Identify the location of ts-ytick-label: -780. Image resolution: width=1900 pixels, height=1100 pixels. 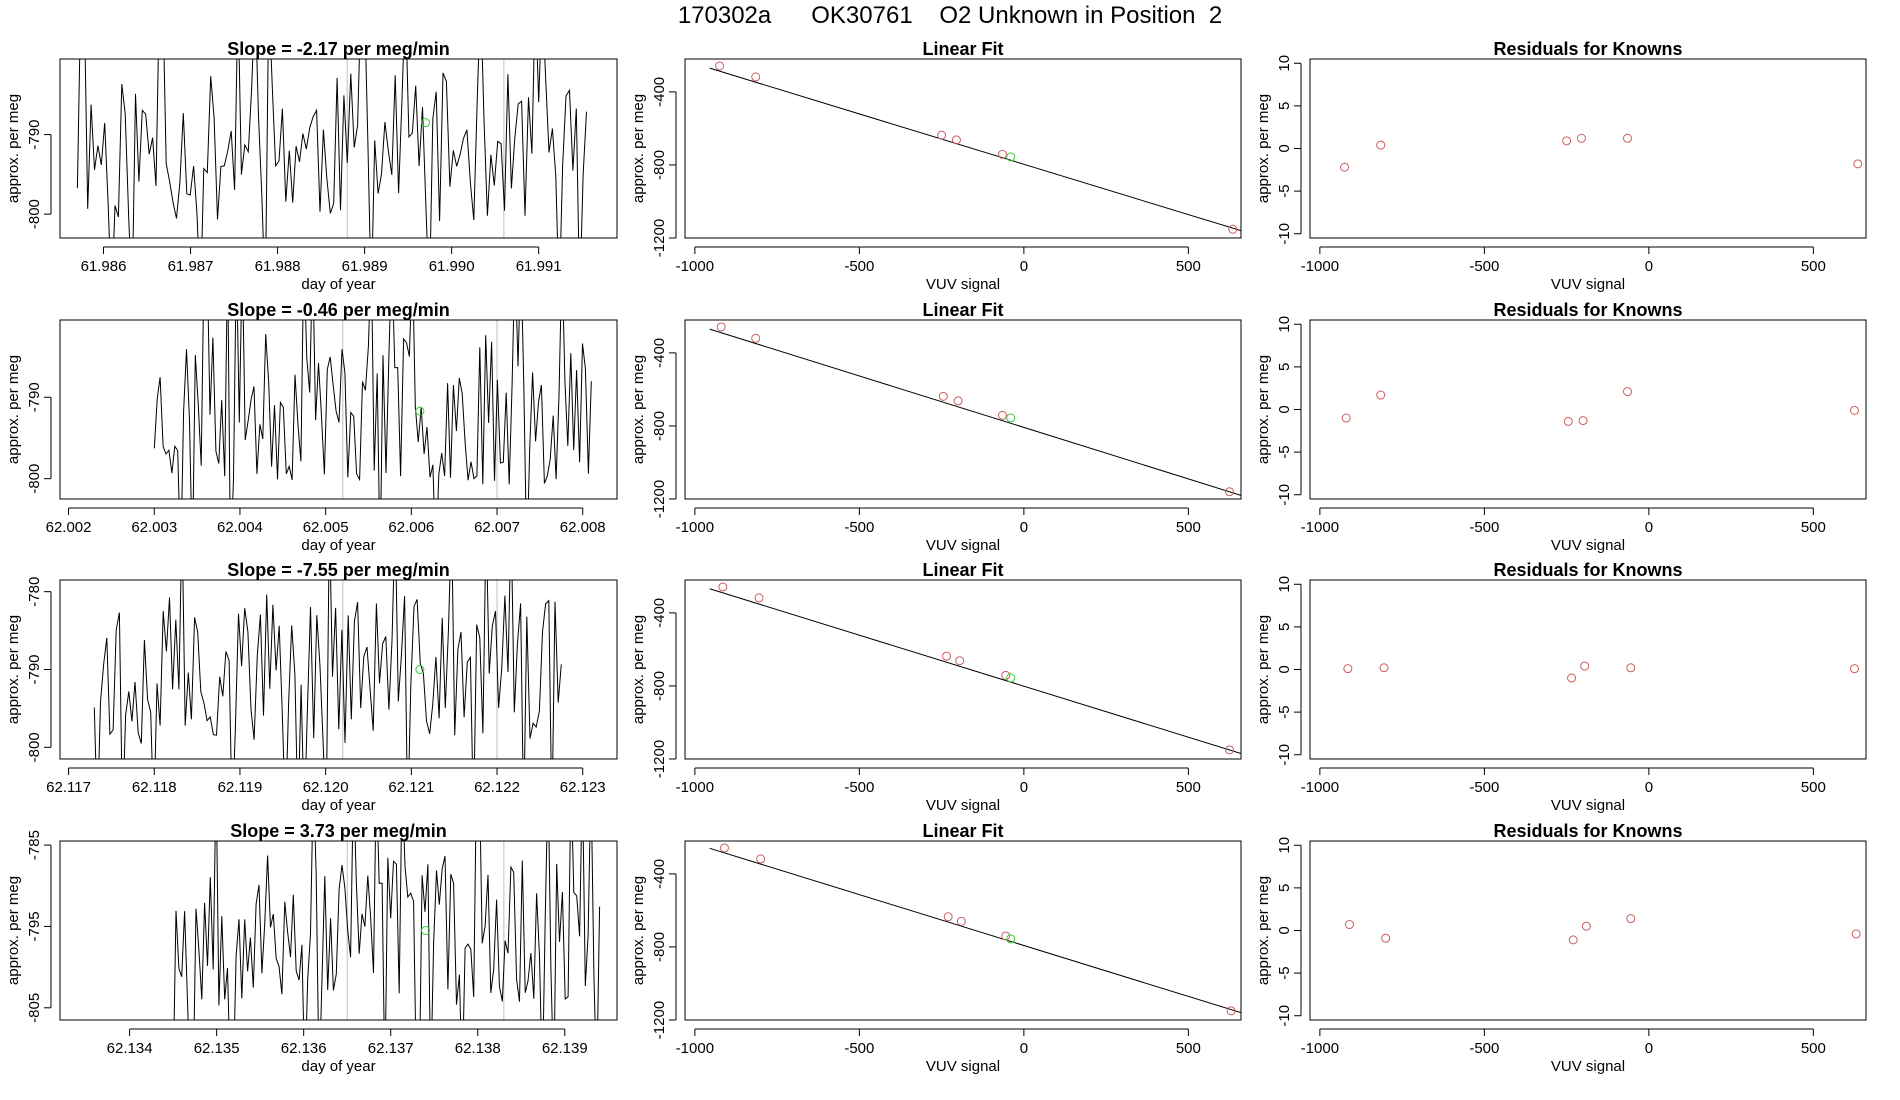
(34, 592).